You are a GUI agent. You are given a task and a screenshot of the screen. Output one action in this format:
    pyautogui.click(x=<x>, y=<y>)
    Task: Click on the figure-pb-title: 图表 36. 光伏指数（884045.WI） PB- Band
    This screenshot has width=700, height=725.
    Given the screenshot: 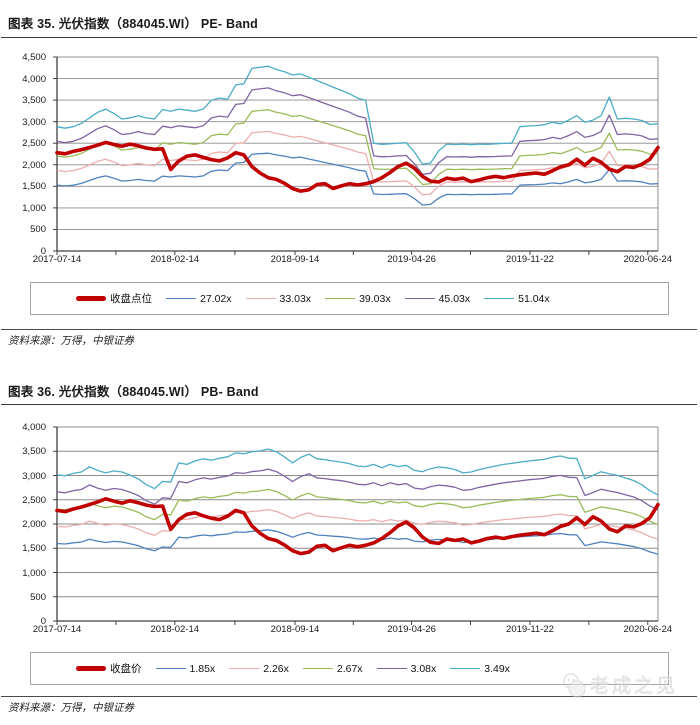 What is the action you would take?
    pyautogui.click(x=133, y=392)
    